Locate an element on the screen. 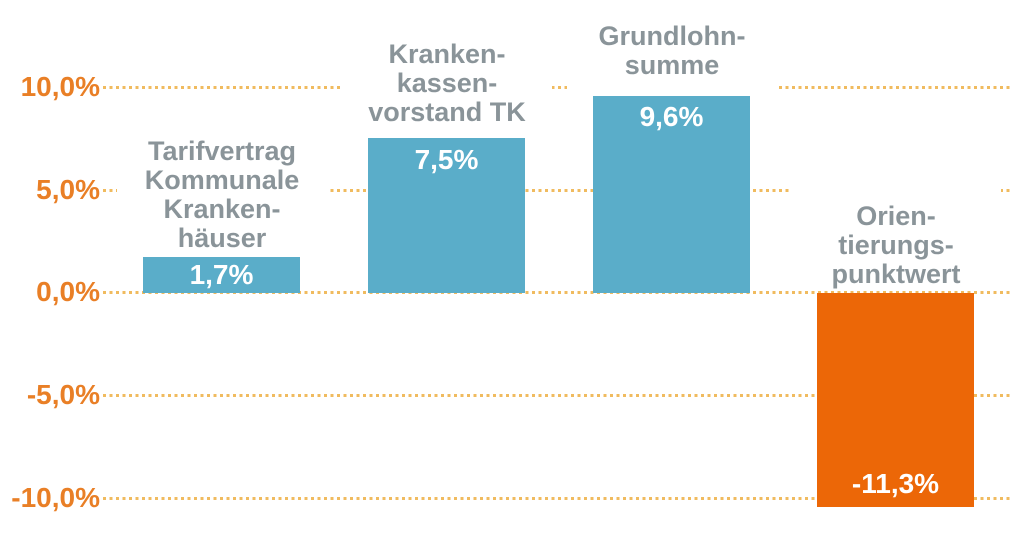  category-label-orientierungspunktwert: Orien- tierungs- punktwert is located at coordinates (896, 238).